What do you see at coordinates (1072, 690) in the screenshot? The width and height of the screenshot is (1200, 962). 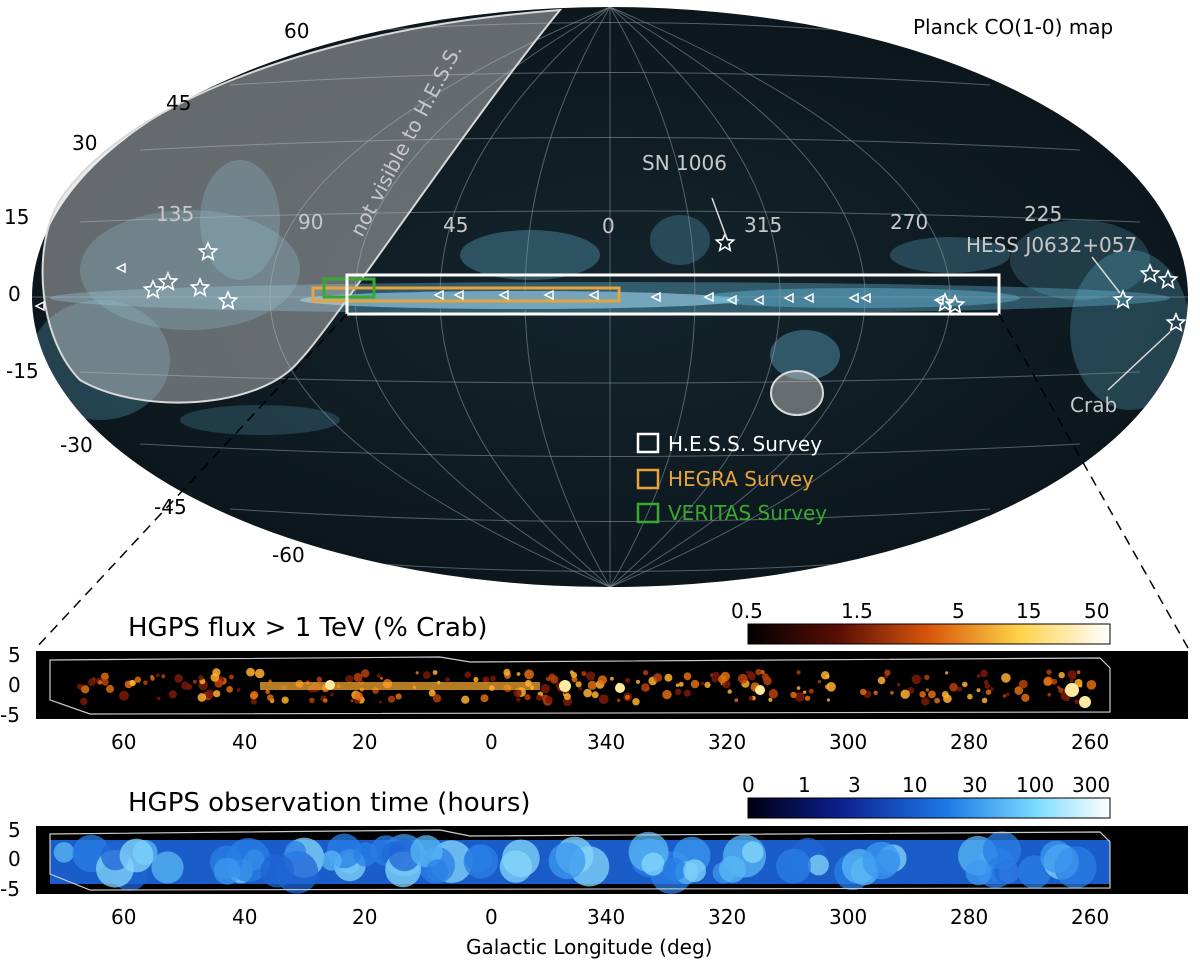 I see `flux-bright-source` at bounding box center [1072, 690].